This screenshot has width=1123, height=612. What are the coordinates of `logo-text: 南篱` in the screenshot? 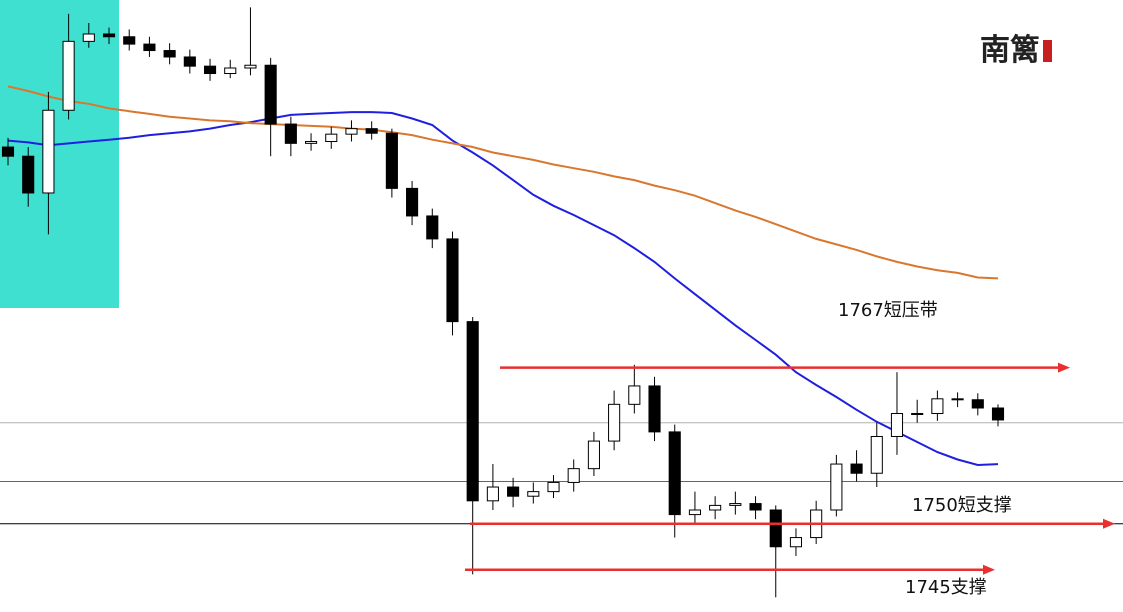 It's located at (1010, 50).